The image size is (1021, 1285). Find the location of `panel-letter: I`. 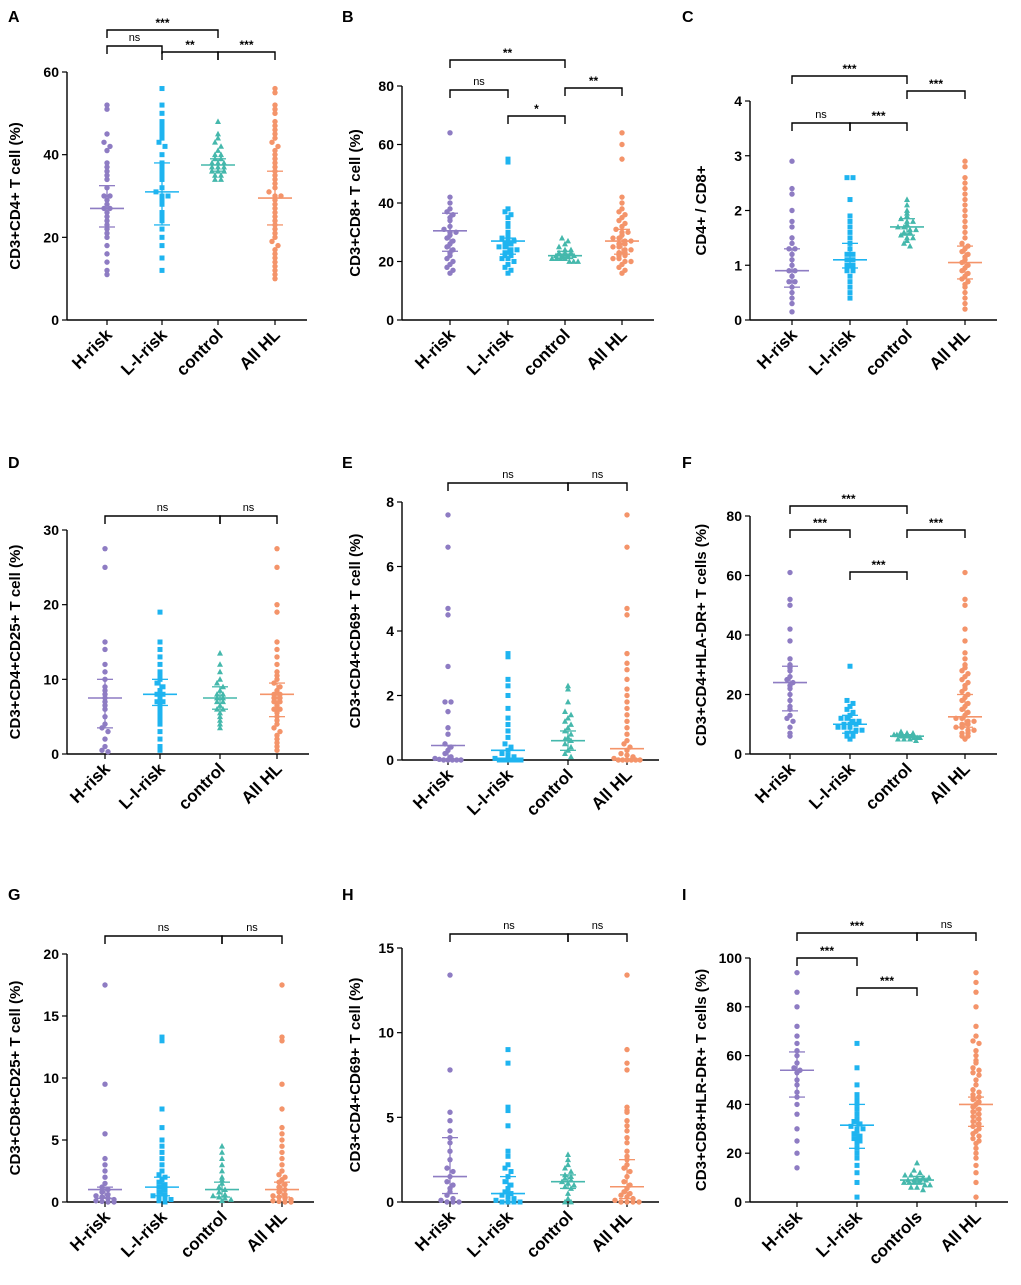

panel-letter: I is located at coordinates (684, 895).